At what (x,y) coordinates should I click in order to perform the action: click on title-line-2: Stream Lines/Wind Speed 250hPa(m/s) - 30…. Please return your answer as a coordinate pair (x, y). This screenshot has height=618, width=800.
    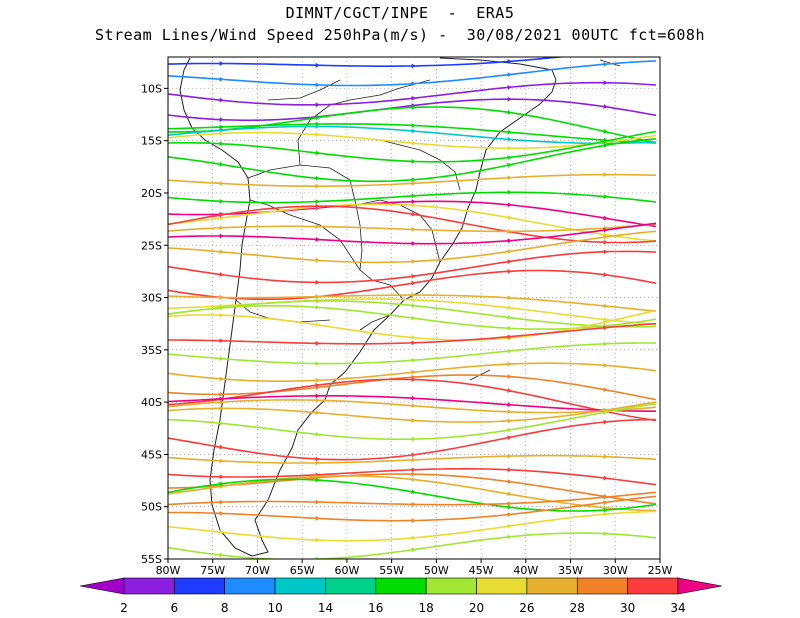
    Looking at the image, I should click on (400, 35).